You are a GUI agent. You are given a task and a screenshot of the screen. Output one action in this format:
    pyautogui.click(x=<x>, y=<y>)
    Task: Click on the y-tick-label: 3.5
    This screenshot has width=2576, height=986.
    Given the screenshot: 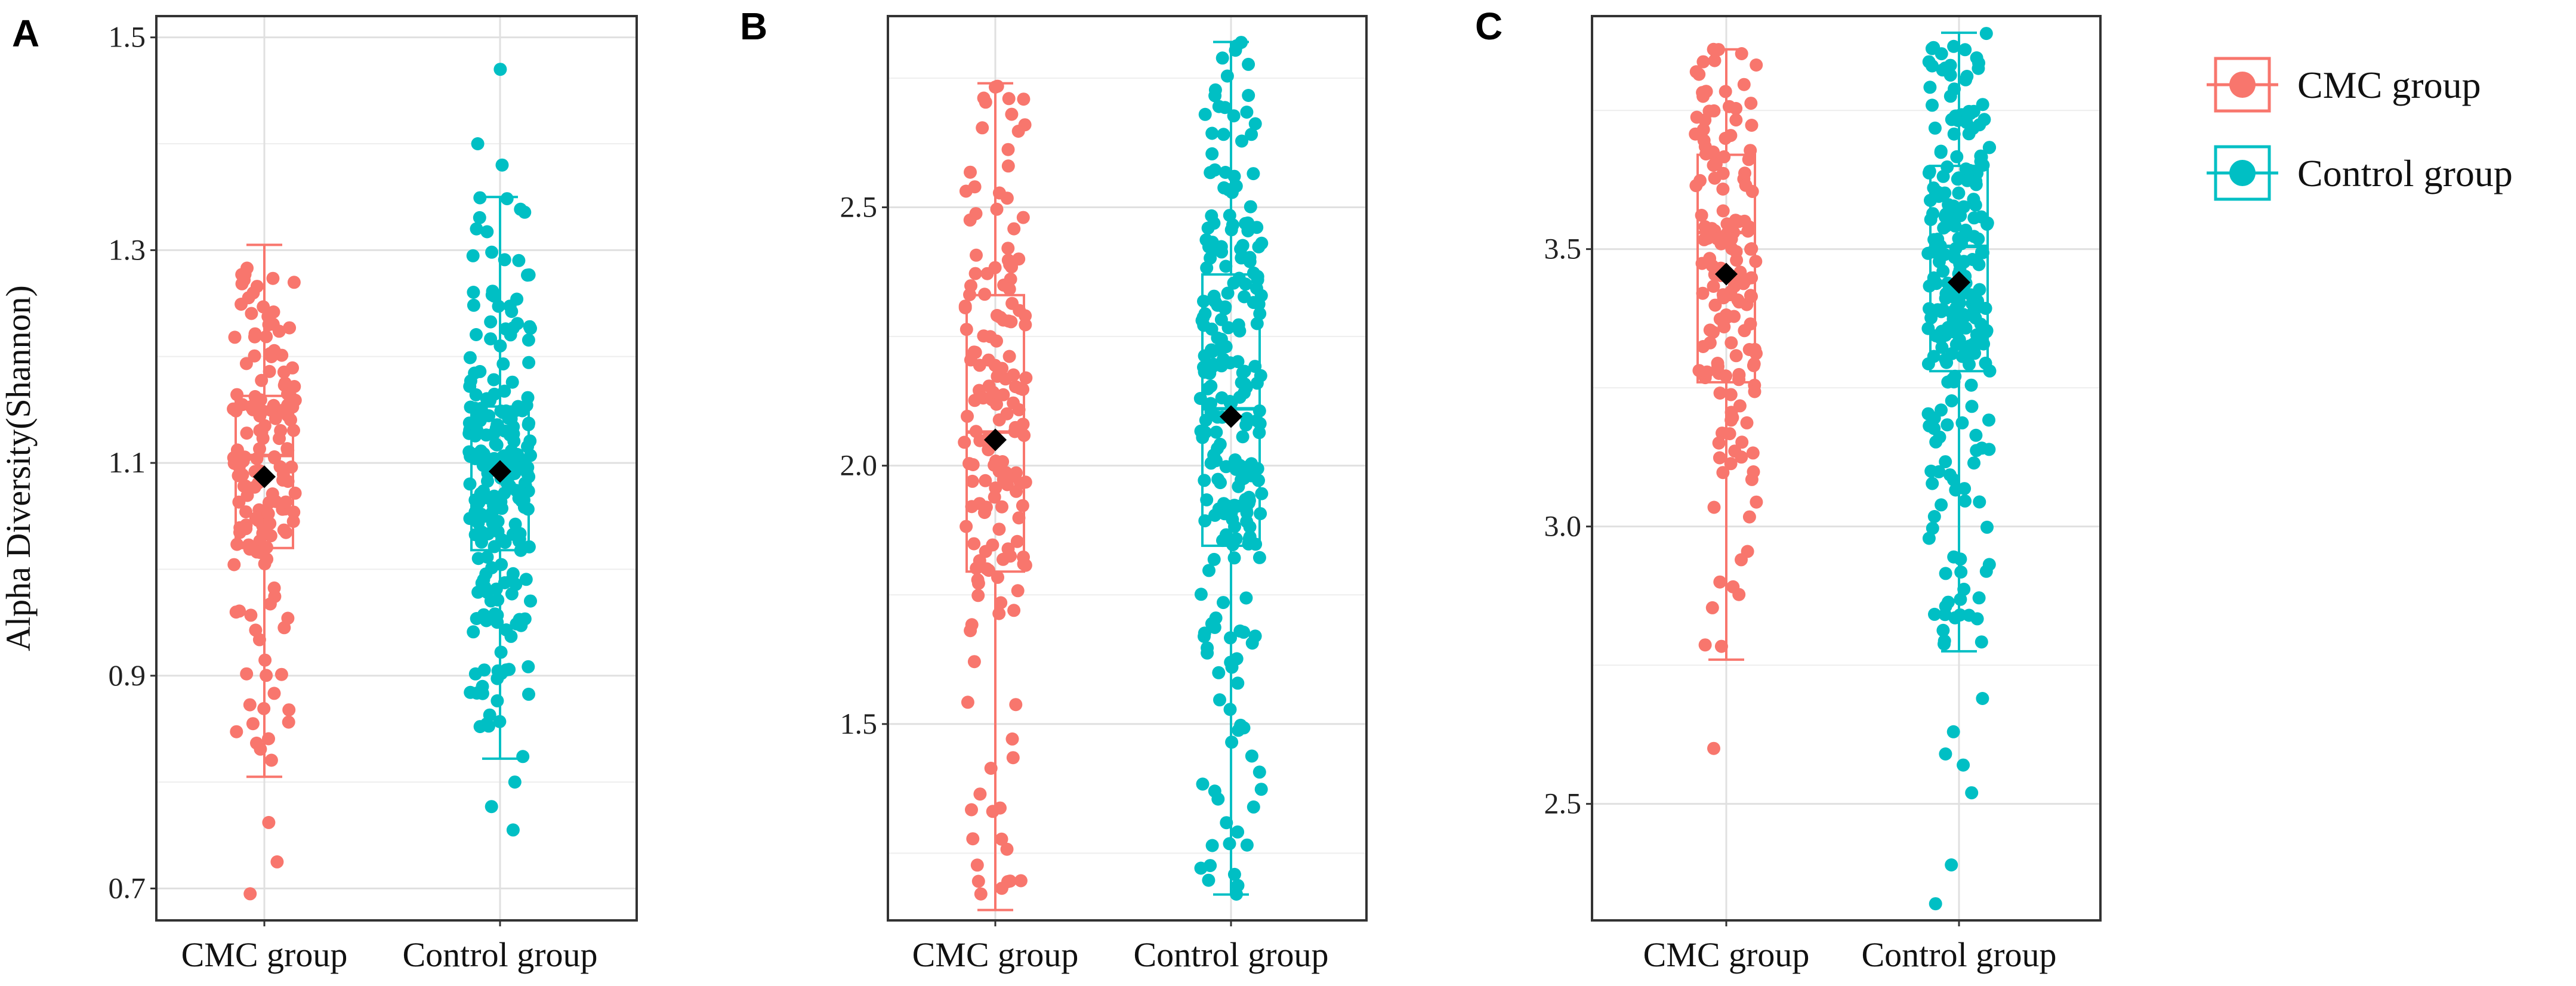 What is the action you would take?
    pyautogui.click(x=1563, y=248)
    